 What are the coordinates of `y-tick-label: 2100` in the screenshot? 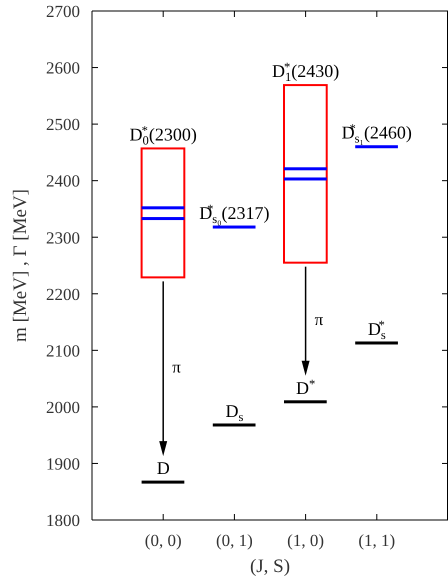 It's located at (63, 350).